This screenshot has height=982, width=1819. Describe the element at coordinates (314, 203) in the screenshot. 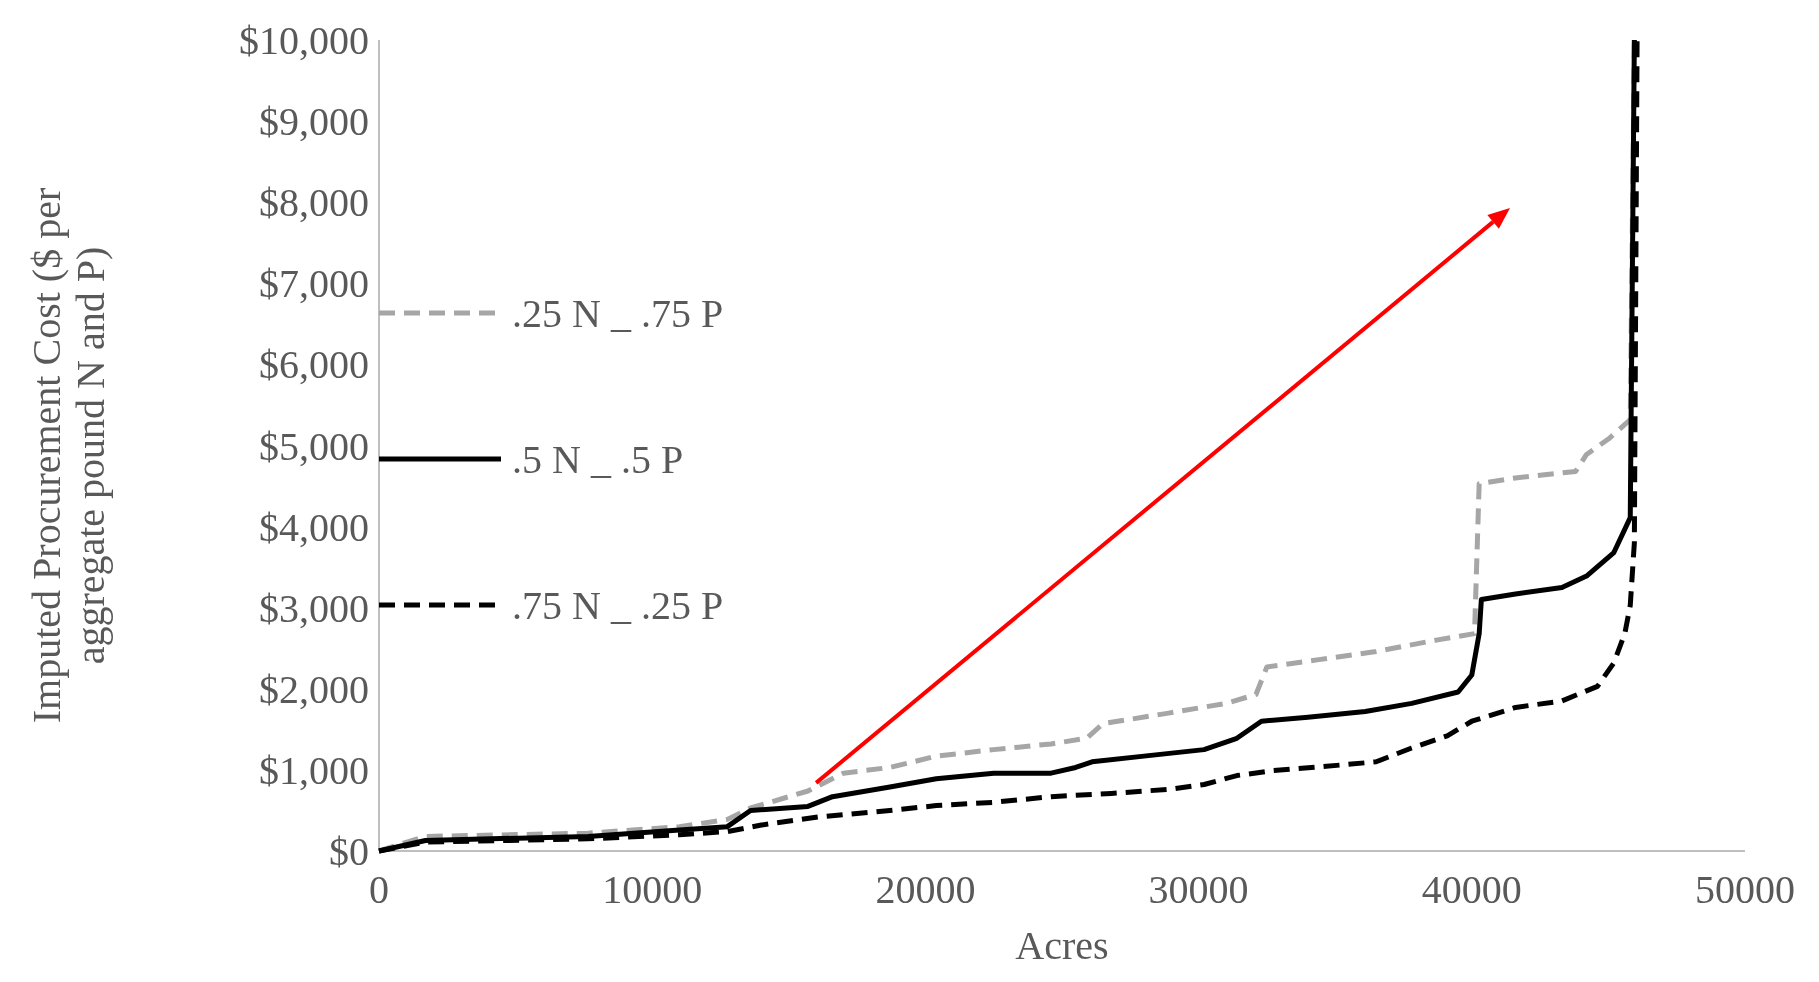

I see `y-tick-label: $8,000` at that location.